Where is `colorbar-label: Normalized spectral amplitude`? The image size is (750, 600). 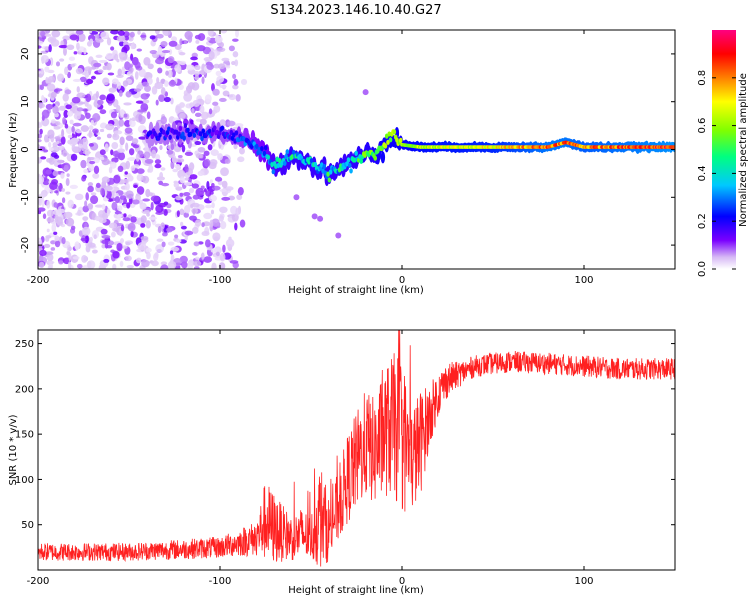
colorbar-label: Normalized spectral amplitude is located at coordinates (743, 150).